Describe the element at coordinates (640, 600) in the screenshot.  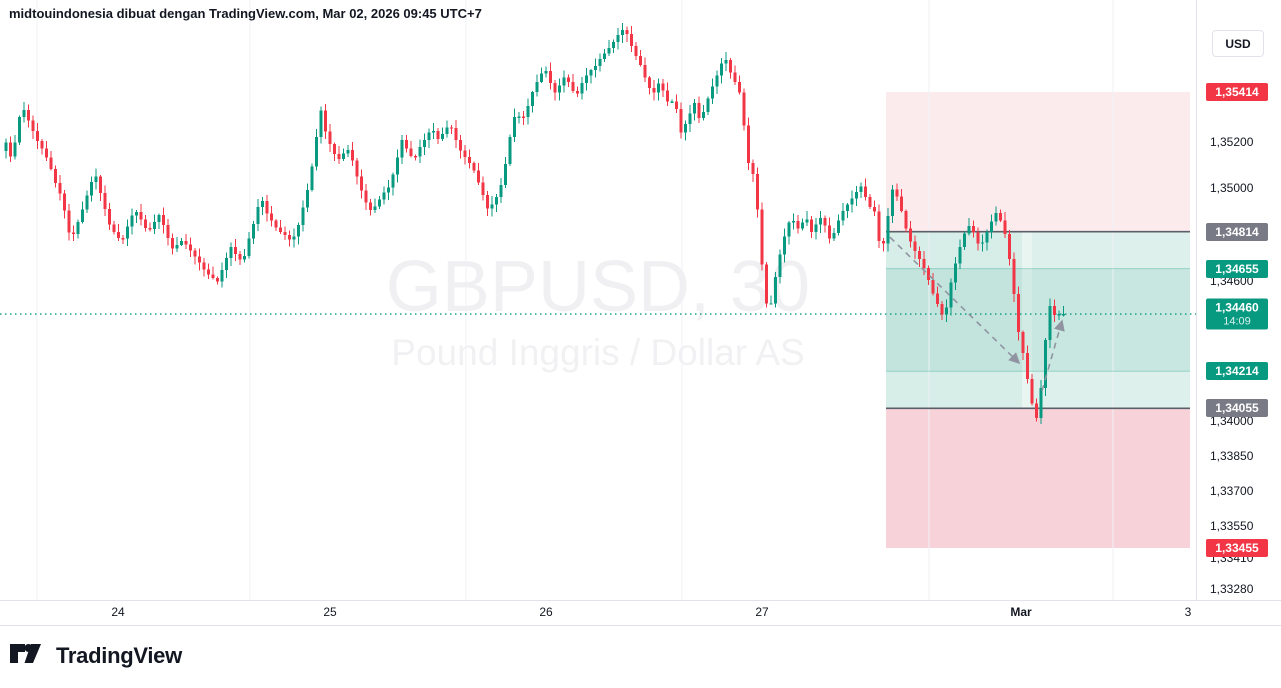
I see `axis-separator-line` at that location.